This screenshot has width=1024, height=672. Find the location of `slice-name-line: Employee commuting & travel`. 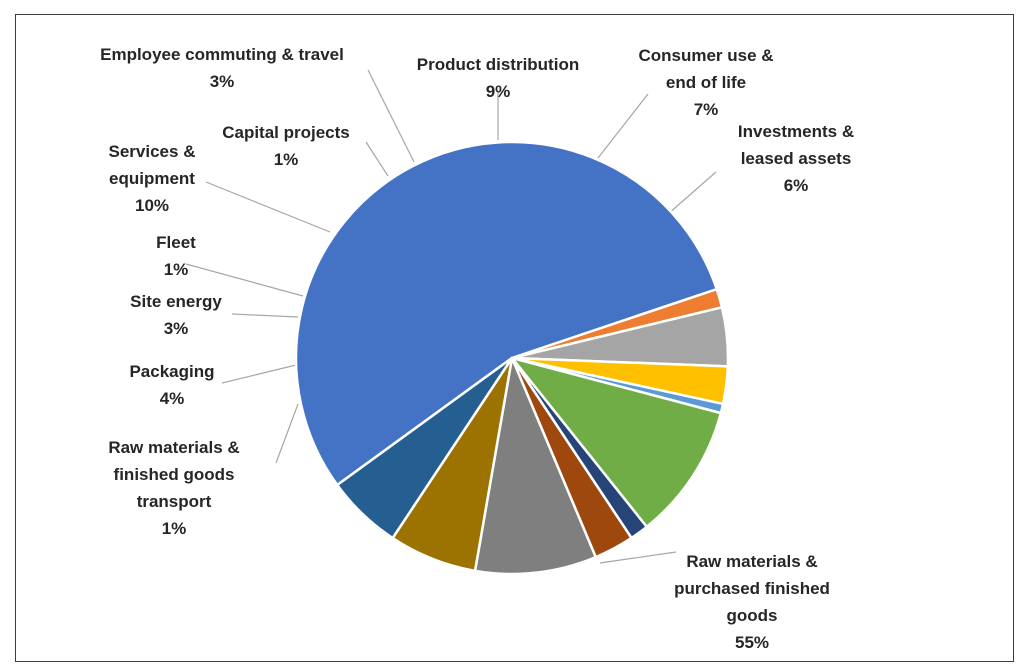

slice-name-line: Employee commuting & travel is located at coordinates (222, 54).